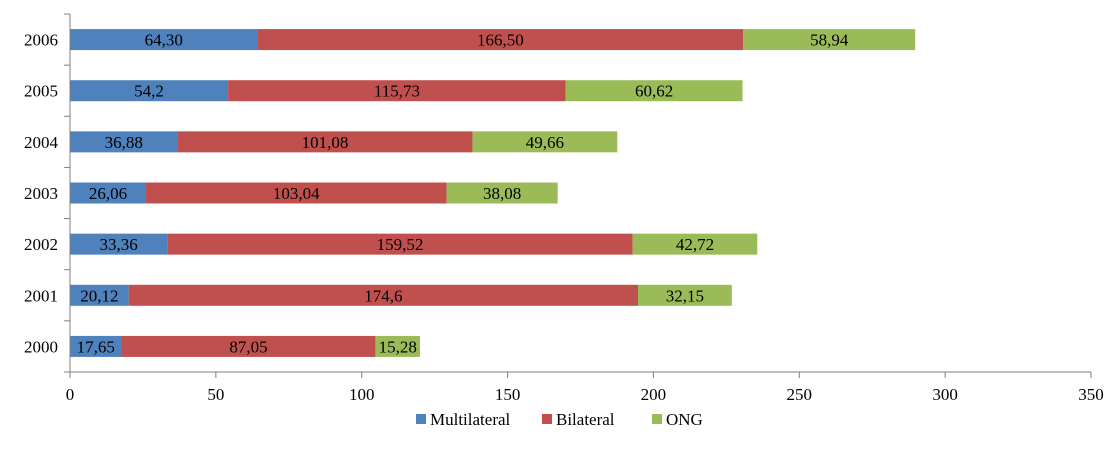  What do you see at coordinates (585, 419) in the screenshot?
I see `legend-label-bilateral: Bilateral` at bounding box center [585, 419].